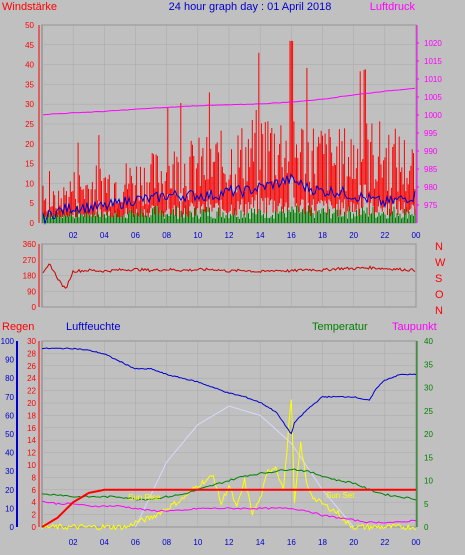 Image resolution: width=465 pixels, height=555 pixels. What do you see at coordinates (353, 542) in the screenshot?
I see `weather-x-tick: 20` at bounding box center [353, 542].